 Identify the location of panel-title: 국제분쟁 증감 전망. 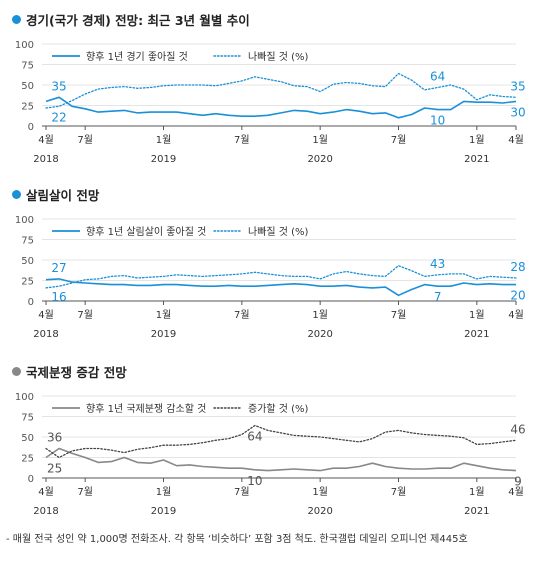
(69, 371).